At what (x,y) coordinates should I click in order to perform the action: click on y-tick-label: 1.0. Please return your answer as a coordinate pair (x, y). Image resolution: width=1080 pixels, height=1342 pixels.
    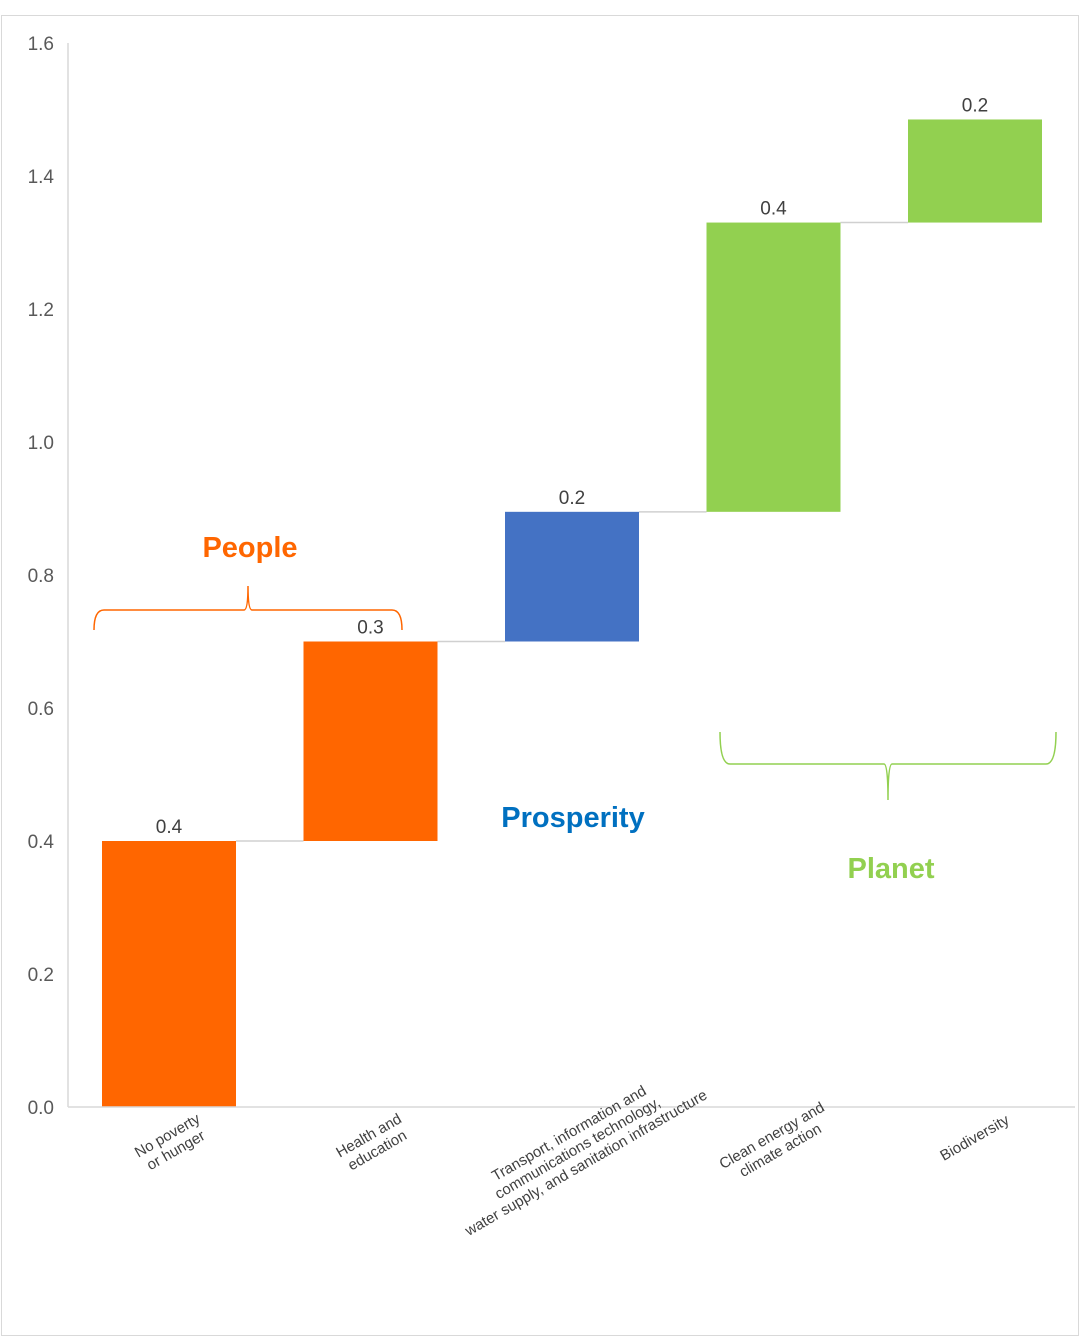
    Looking at the image, I should click on (41, 443).